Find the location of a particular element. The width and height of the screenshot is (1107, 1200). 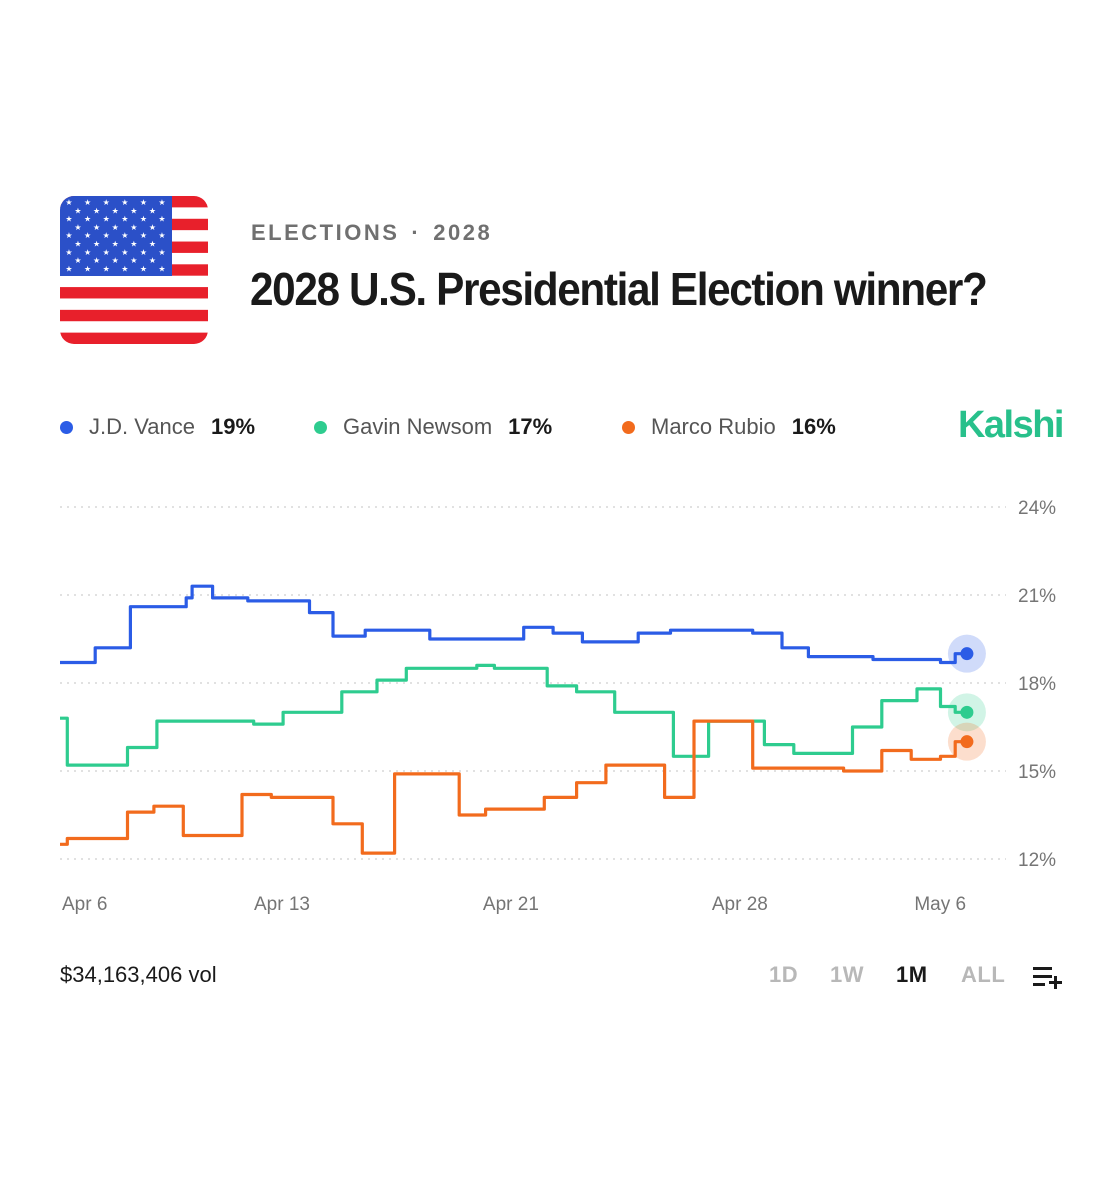

series-line-gavin-newsom is located at coordinates (513, 715).